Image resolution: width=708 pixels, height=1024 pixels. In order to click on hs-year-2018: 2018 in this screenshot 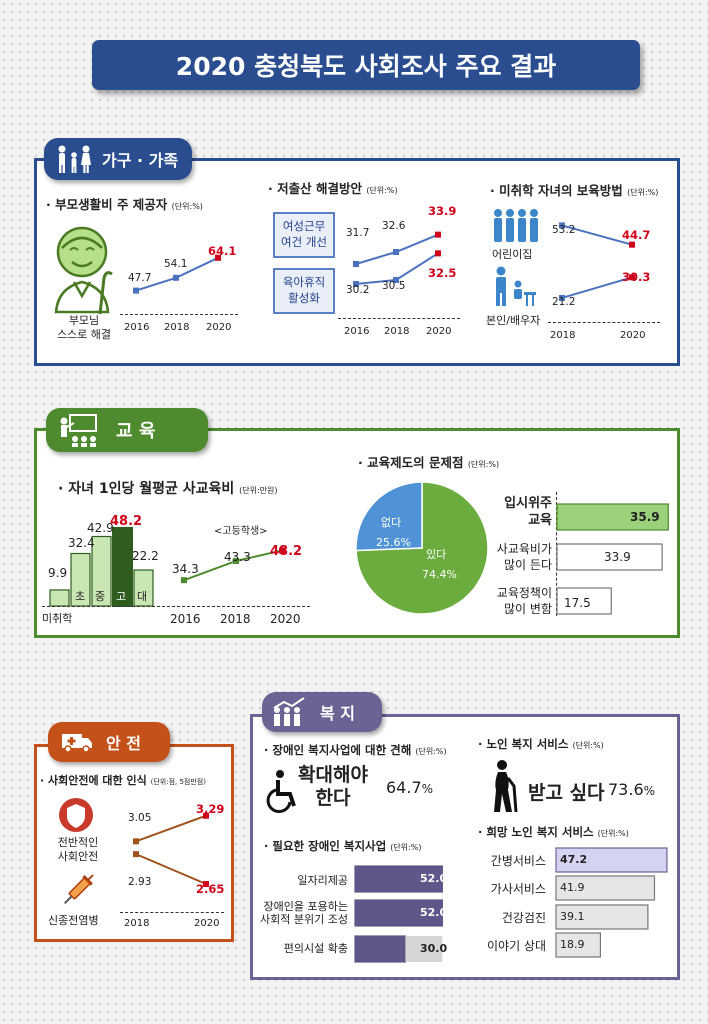, I will do `click(235, 619)`.